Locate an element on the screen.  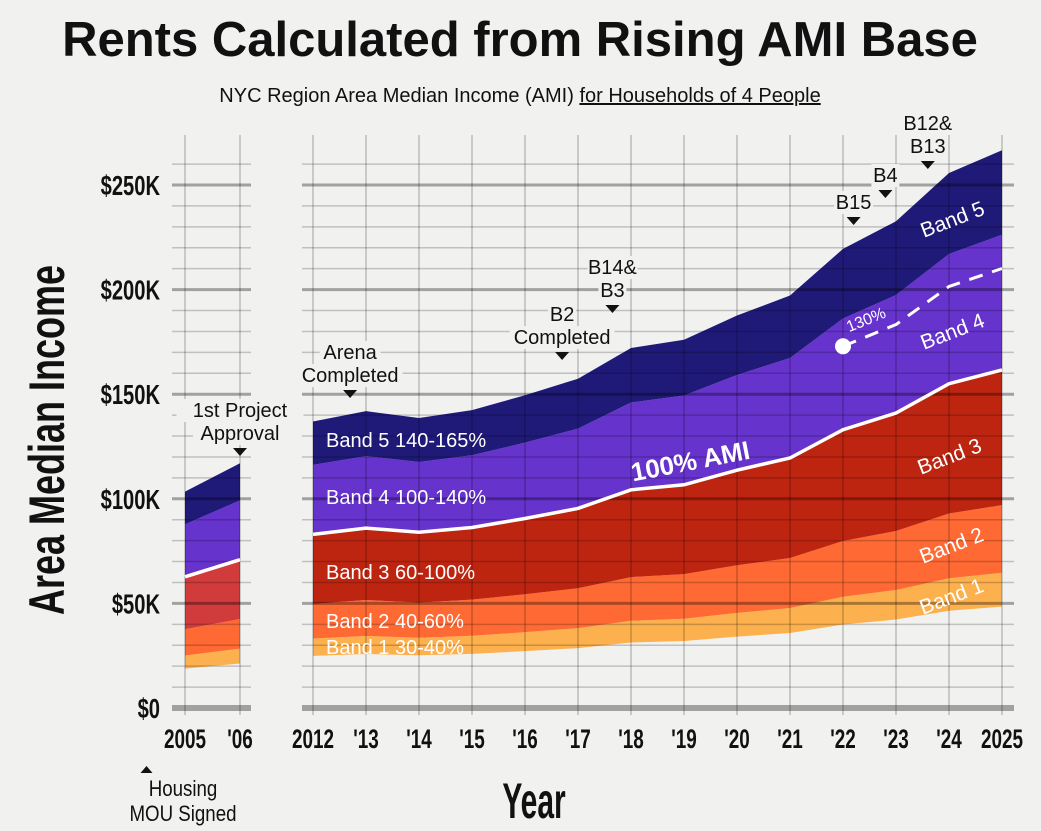
x-tick-label: '21 is located at coordinates (790, 739).